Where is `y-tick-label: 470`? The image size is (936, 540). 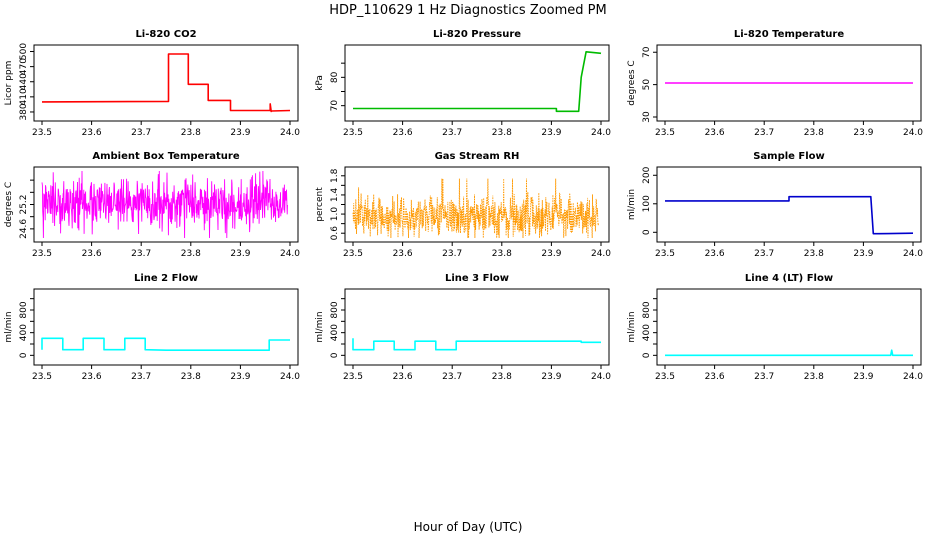
y-tick-label: 470 is located at coordinates (24, 66).